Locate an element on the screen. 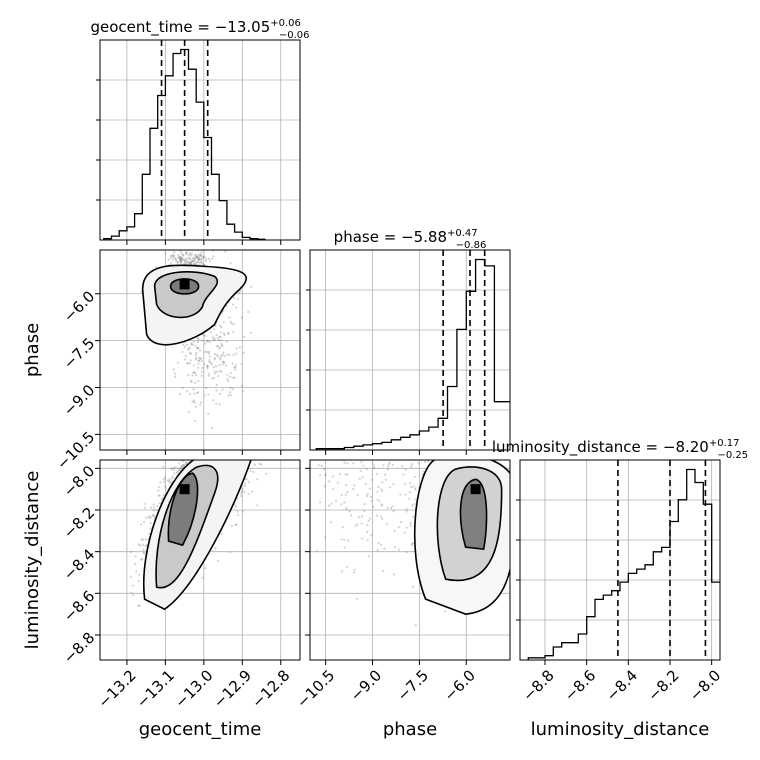  x-tick-label: −13.2 is located at coordinates (116, 688).